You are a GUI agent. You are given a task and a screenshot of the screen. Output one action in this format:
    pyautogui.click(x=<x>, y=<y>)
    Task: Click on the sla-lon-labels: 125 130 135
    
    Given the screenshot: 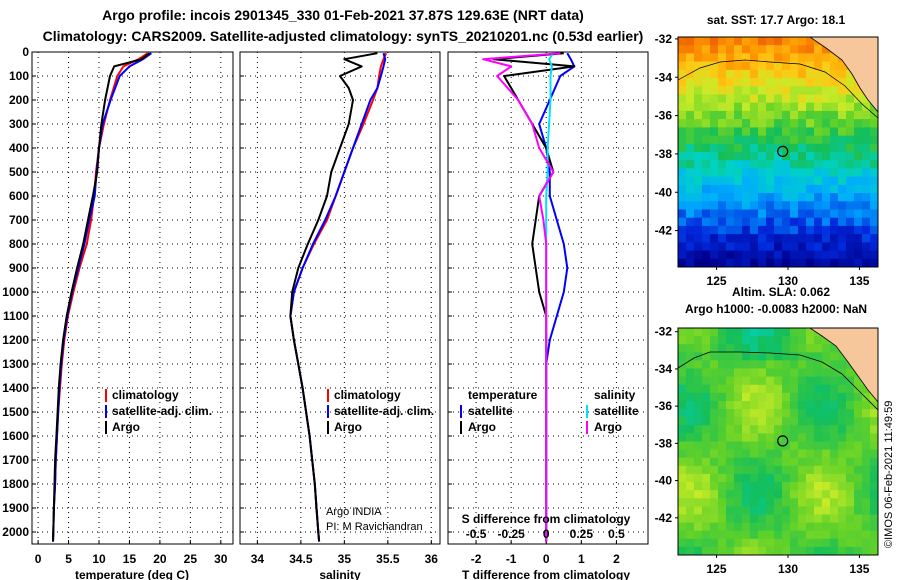 What is the action you would take?
    pyautogui.click(x=788, y=565)
    